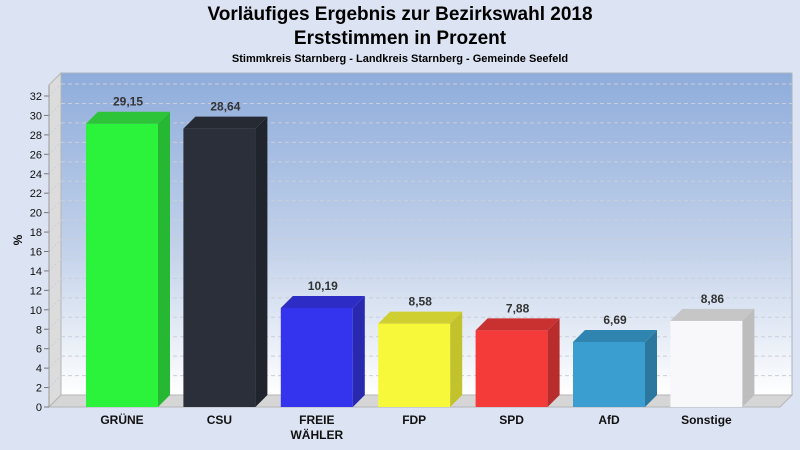  What do you see at coordinates (400, 38) in the screenshot?
I see `chart-subtitle: Erststimmen in Prozent` at bounding box center [400, 38].